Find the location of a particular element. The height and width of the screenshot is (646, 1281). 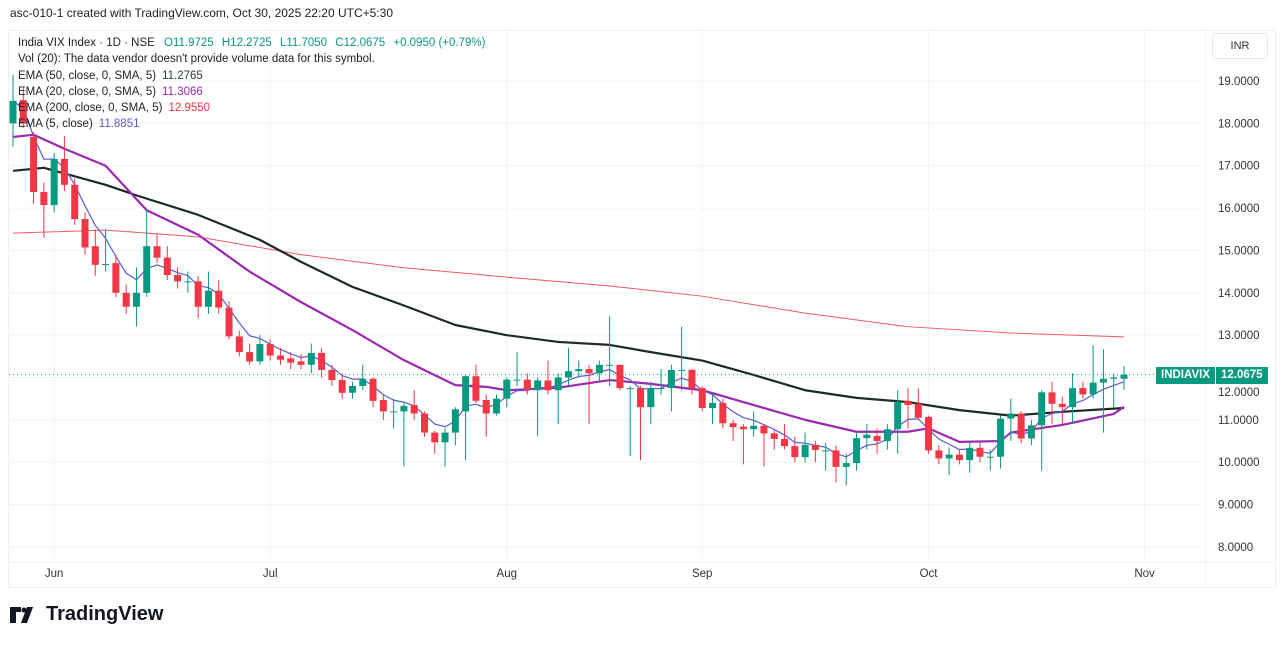

currency-button: INR is located at coordinates (1240, 46).